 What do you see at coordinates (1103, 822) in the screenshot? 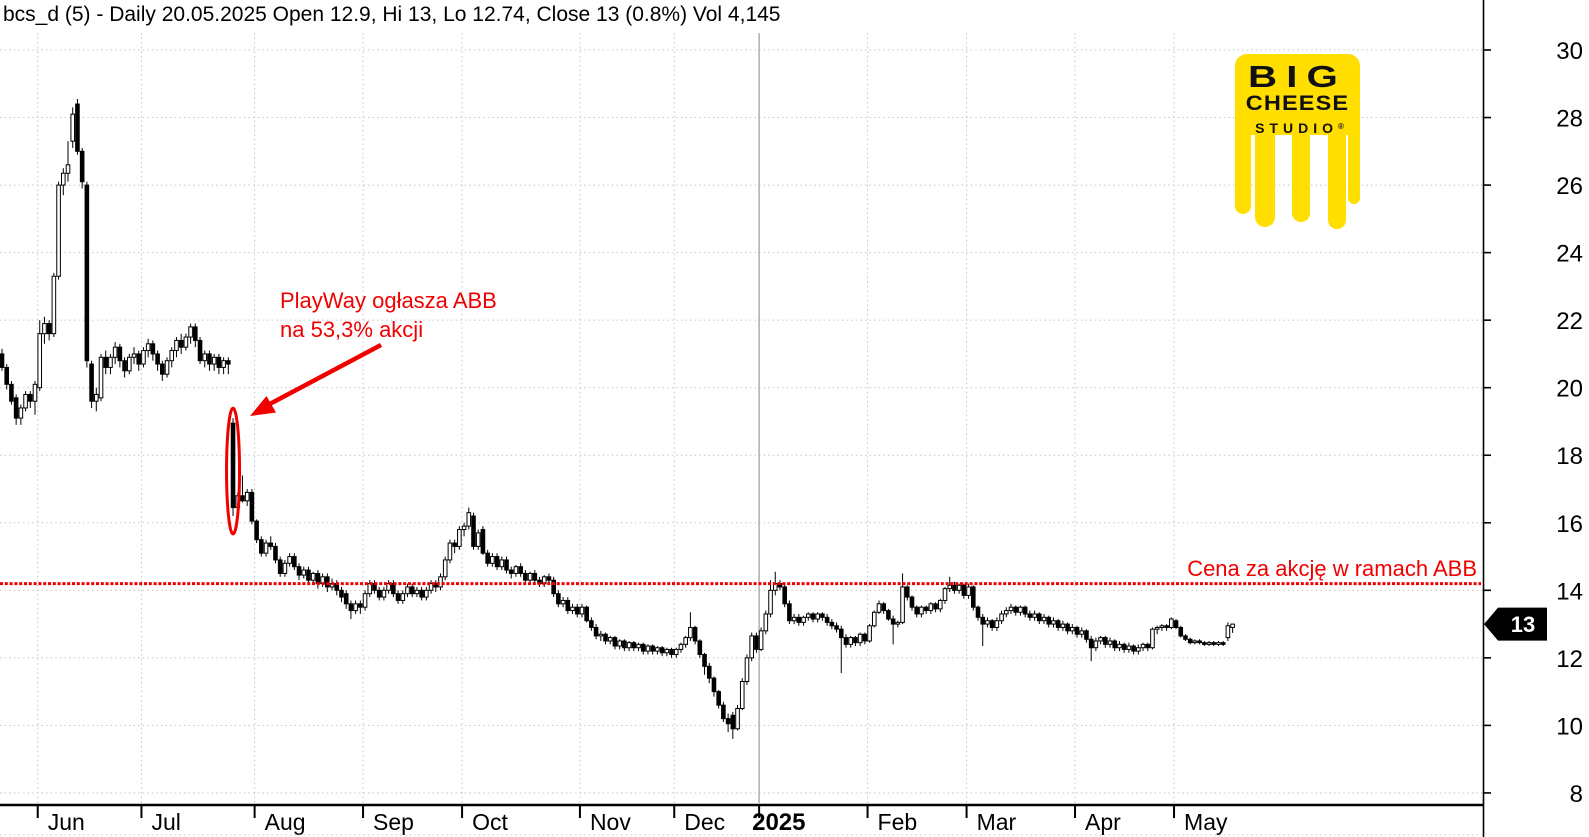
I see `x-axis-label: Apr` at bounding box center [1103, 822].